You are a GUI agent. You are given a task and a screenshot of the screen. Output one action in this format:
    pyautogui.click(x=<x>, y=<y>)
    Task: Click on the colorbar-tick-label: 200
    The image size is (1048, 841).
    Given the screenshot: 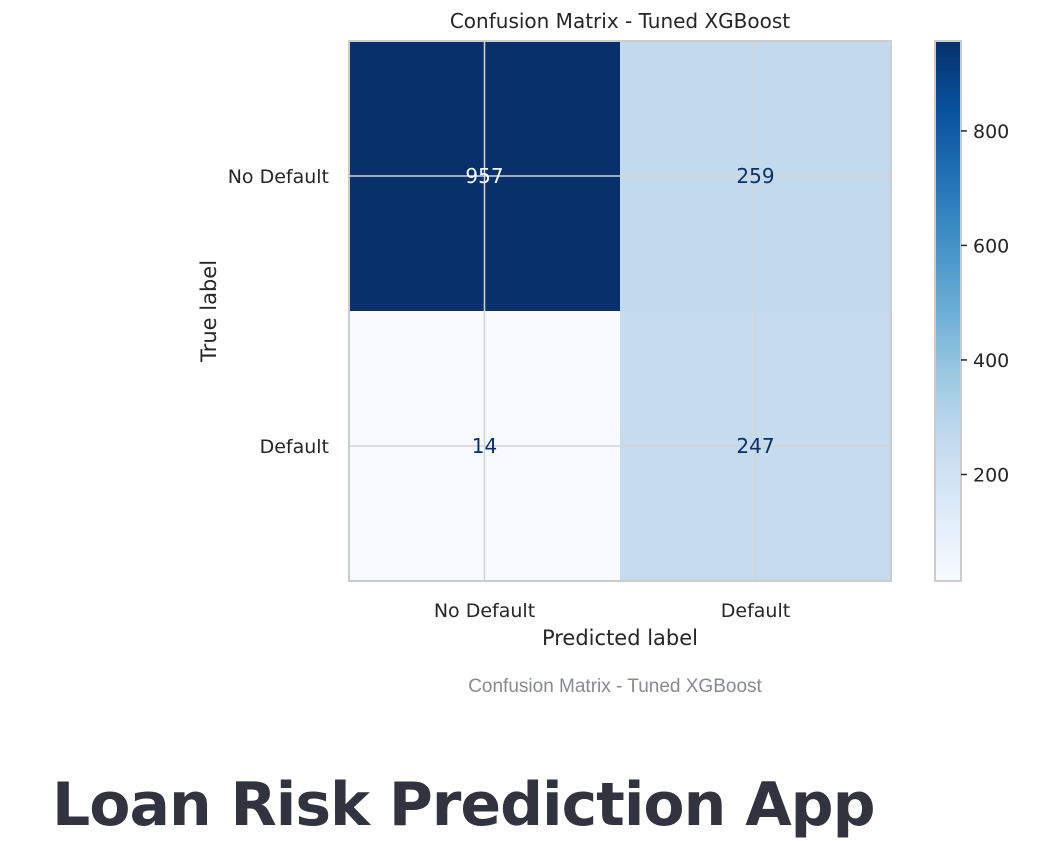 What is the action you would take?
    pyautogui.click(x=991, y=475)
    